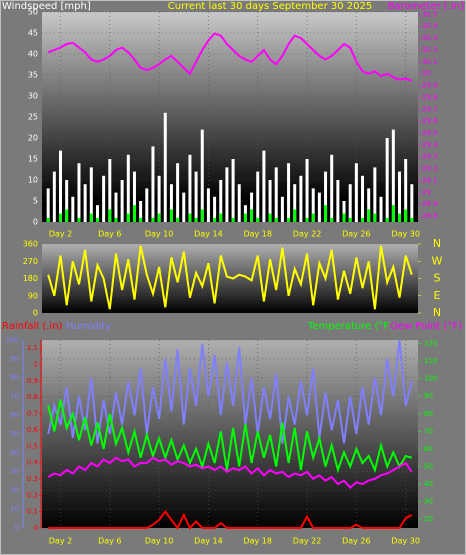  Describe the element at coordinates (33, 180) in the screenshot. I see `tick-label: 10` at that location.